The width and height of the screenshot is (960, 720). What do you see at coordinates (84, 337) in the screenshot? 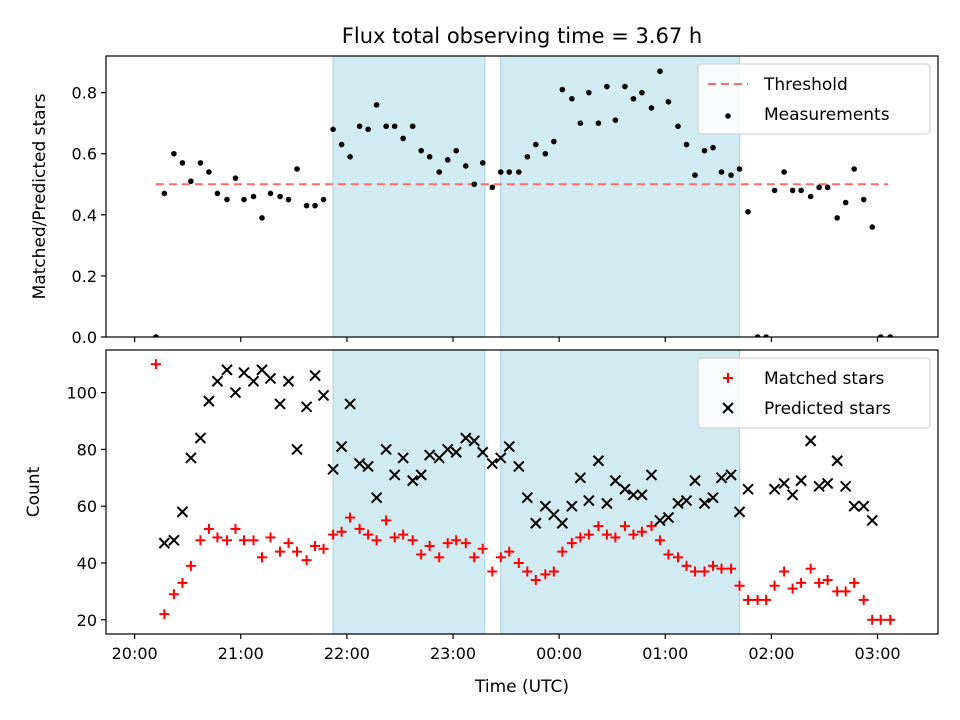
I see `y-tick-label: 0.0` at bounding box center [84, 337].